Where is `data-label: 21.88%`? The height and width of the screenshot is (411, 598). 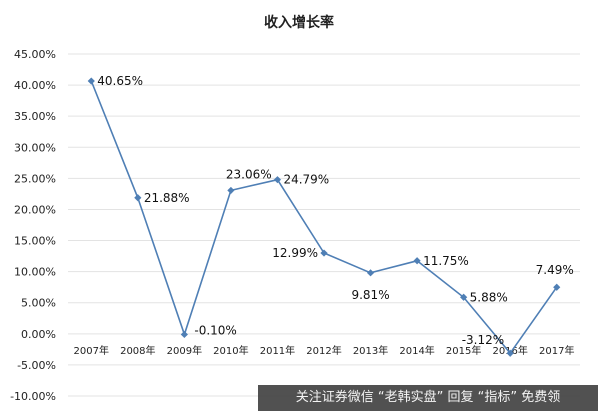
data-label: 21.88% is located at coordinates (167, 198).